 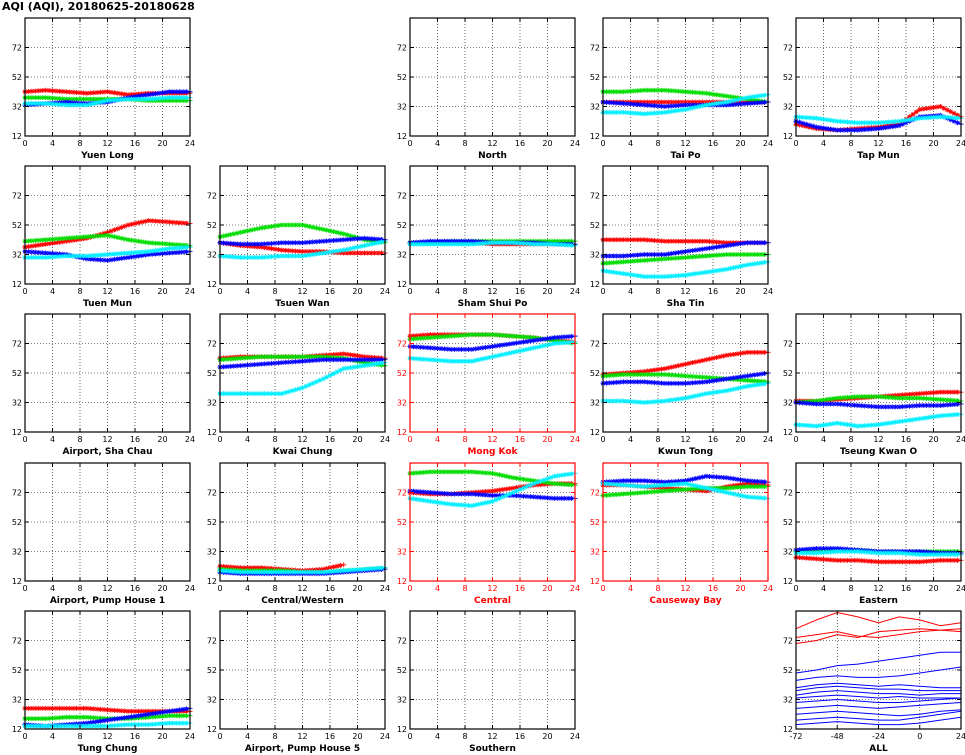 What do you see at coordinates (357, 291) in the screenshot?
I see `x-tick-label: 20` at bounding box center [357, 291].